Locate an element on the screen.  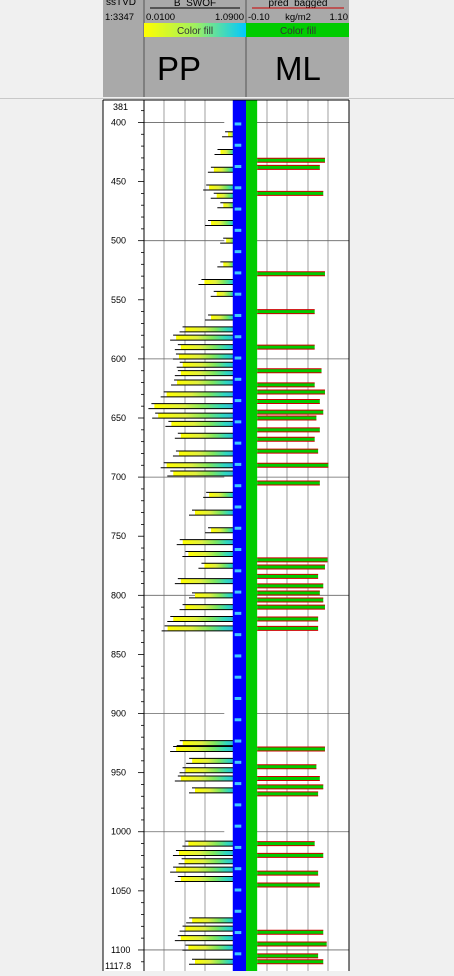
pp-fill-label: Color fill is located at coordinates (195, 31).